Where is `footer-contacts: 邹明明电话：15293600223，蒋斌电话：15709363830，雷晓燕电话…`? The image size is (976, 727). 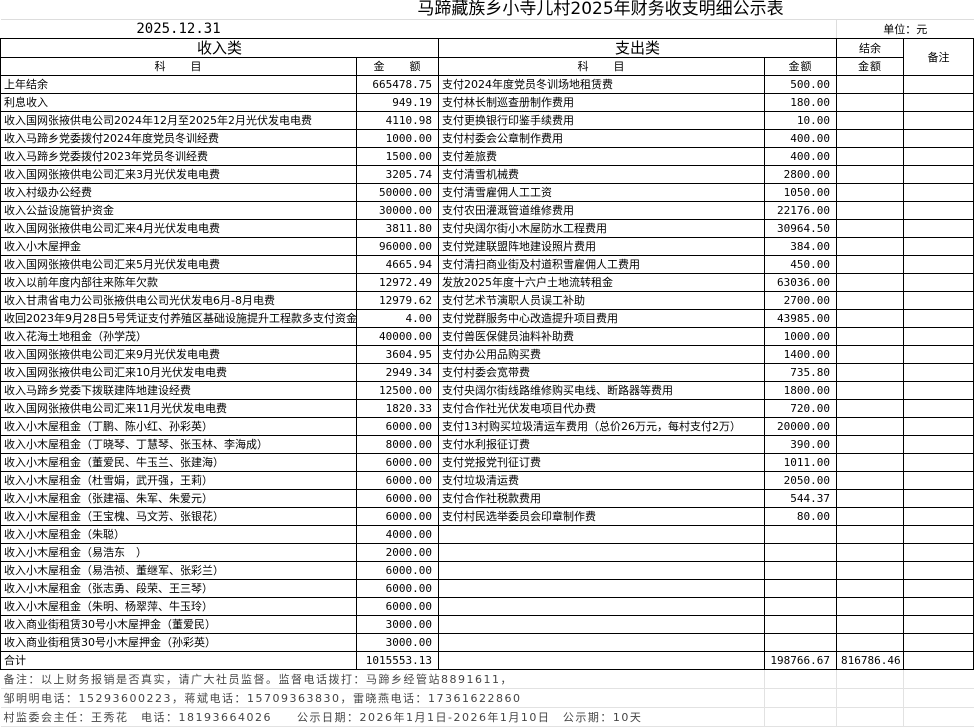
footer-contacts: 邹明明电话：15293600223，蒋斌电话：15709363830，雷晓燕电话… is located at coordinates (382, 698).